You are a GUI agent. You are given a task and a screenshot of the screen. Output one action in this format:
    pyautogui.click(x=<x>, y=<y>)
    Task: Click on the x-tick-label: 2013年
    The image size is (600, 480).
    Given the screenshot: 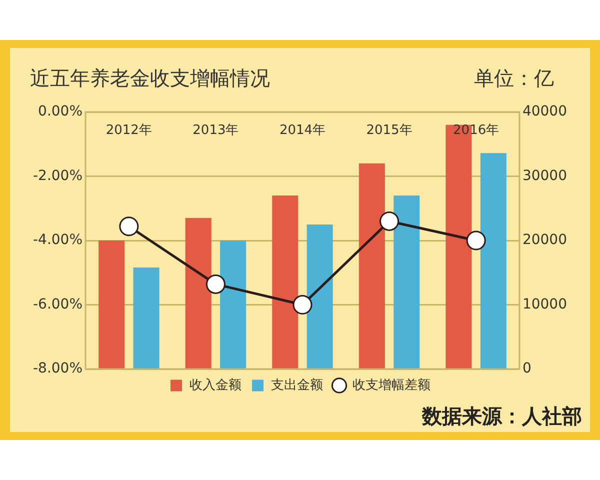 What is the action you would take?
    pyautogui.click(x=215, y=130)
    